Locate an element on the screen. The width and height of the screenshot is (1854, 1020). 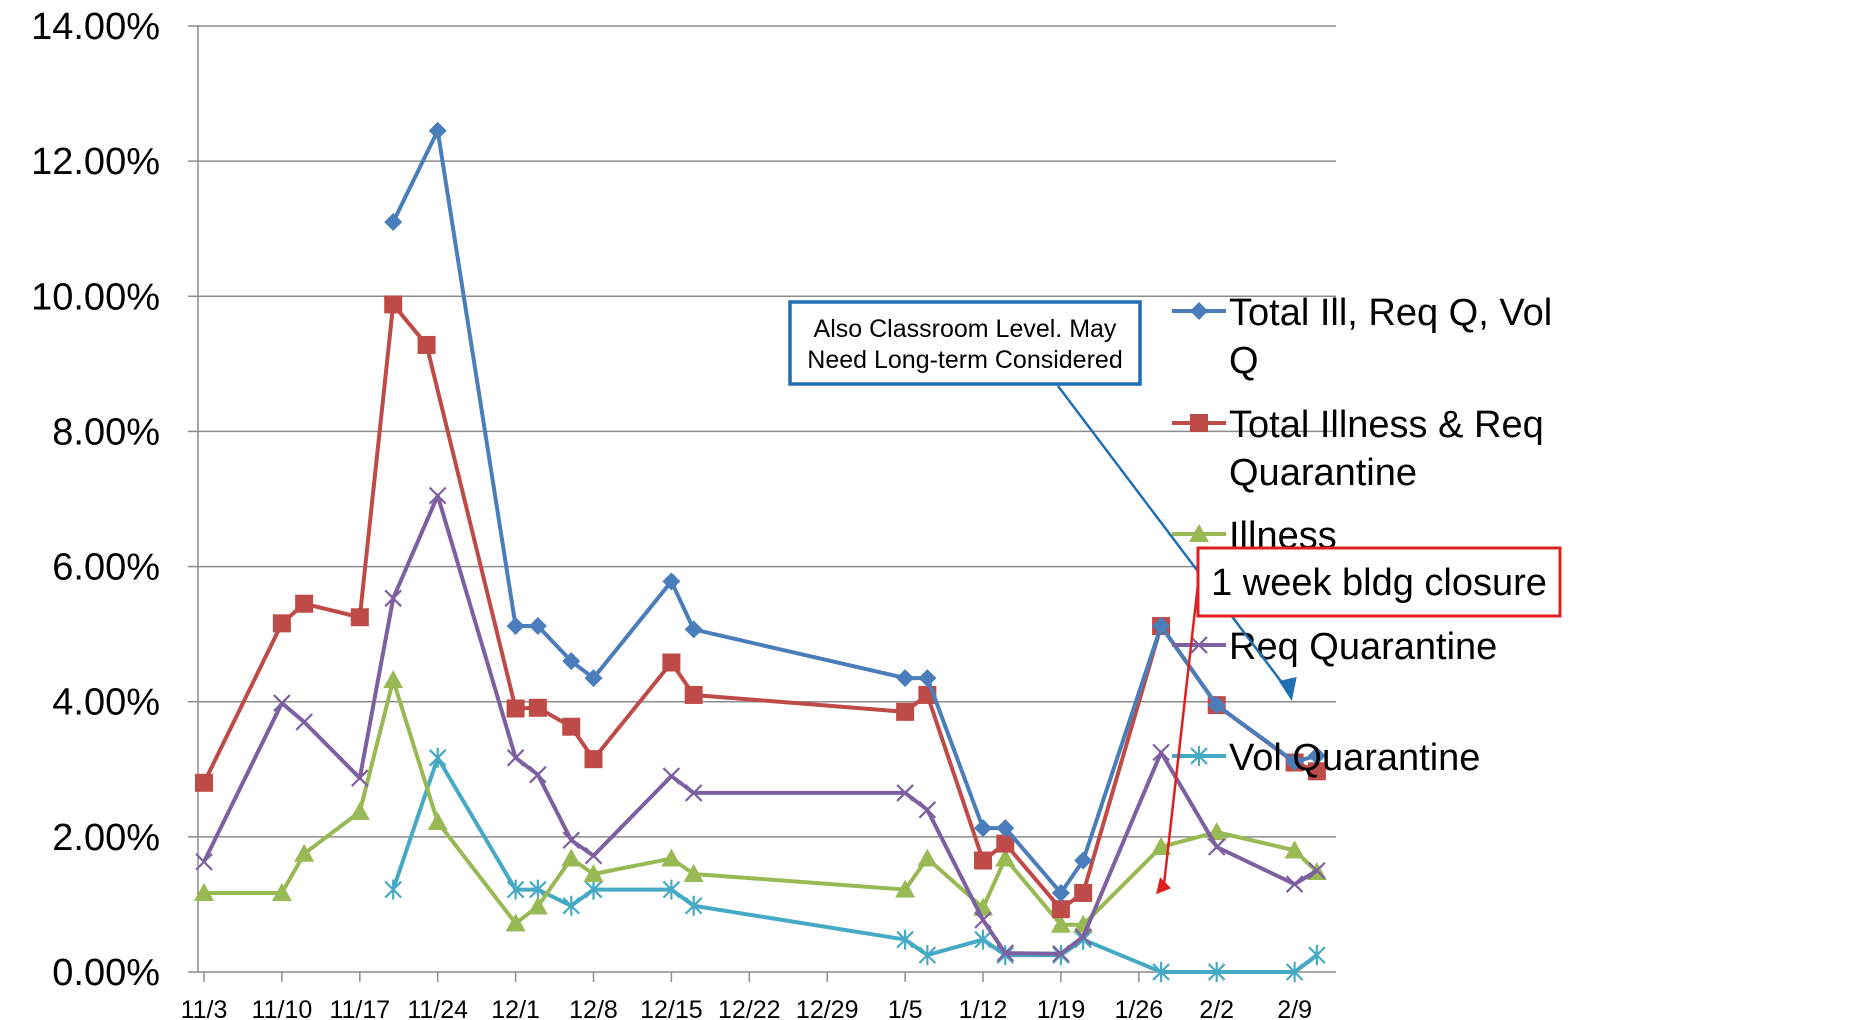
x-tick-label: 11/24 is located at coordinates (437, 1008).